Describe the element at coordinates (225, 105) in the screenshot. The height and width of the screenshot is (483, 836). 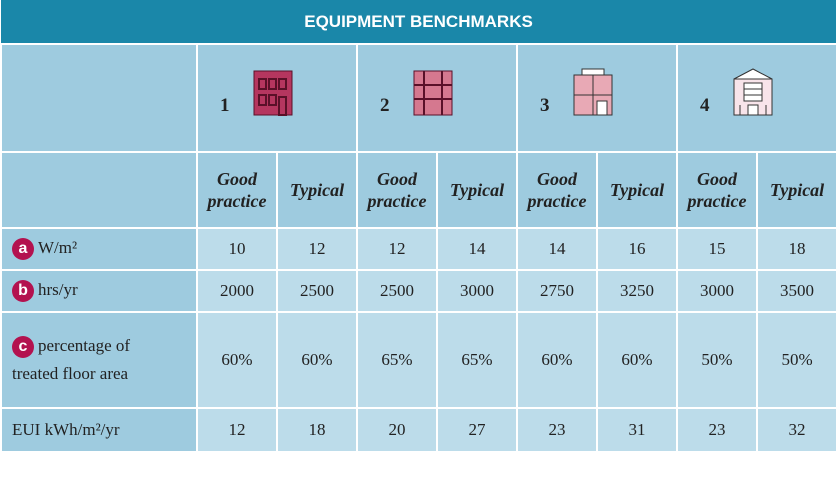
I see `building-number: 1` at that location.